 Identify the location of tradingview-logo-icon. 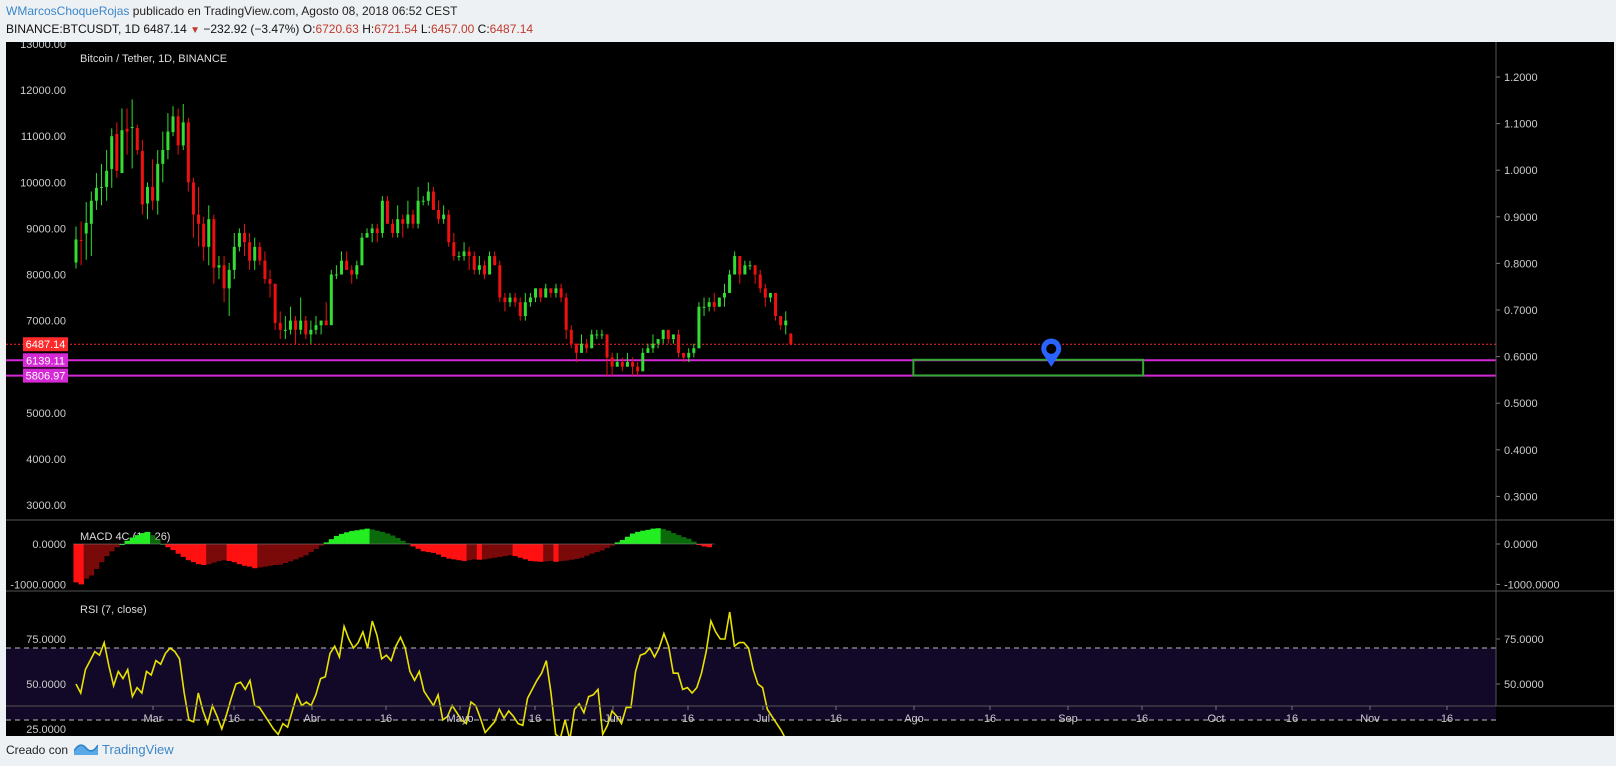
(86, 749).